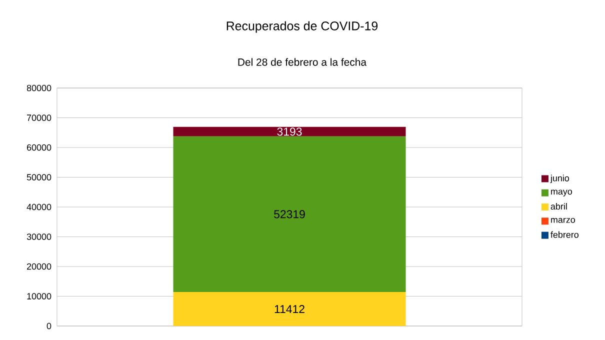 This screenshot has width=605, height=340. I want to click on legend-label: abril, so click(558, 206).